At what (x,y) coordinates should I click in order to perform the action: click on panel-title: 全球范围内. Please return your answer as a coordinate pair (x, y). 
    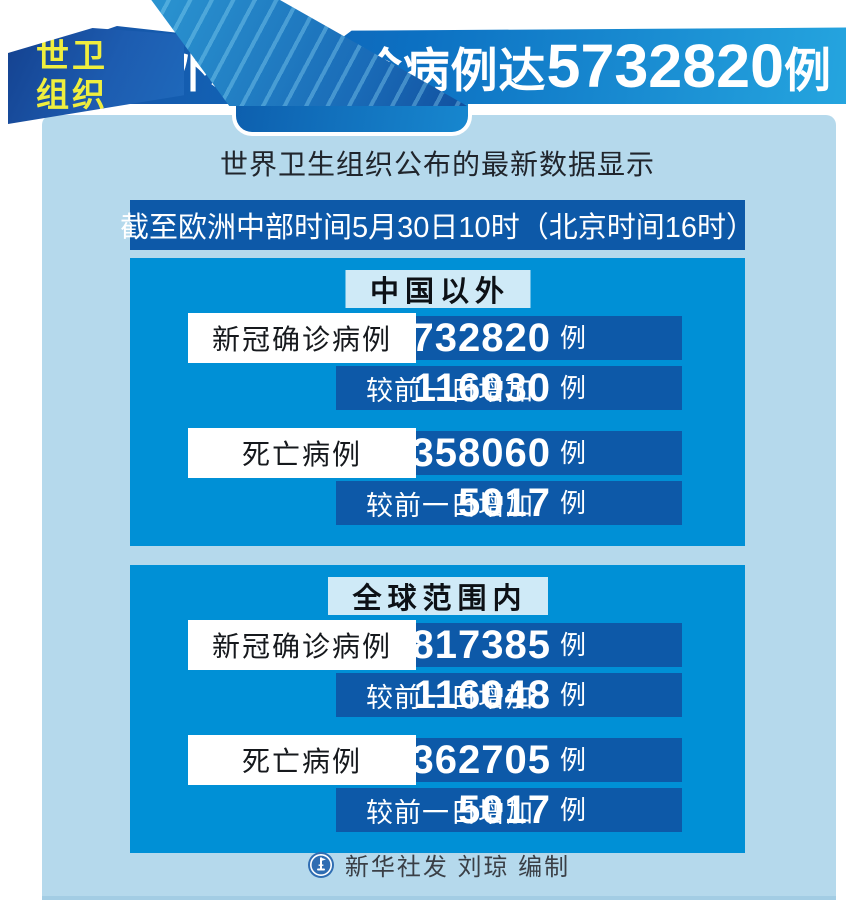
    Looking at the image, I should click on (437, 596).